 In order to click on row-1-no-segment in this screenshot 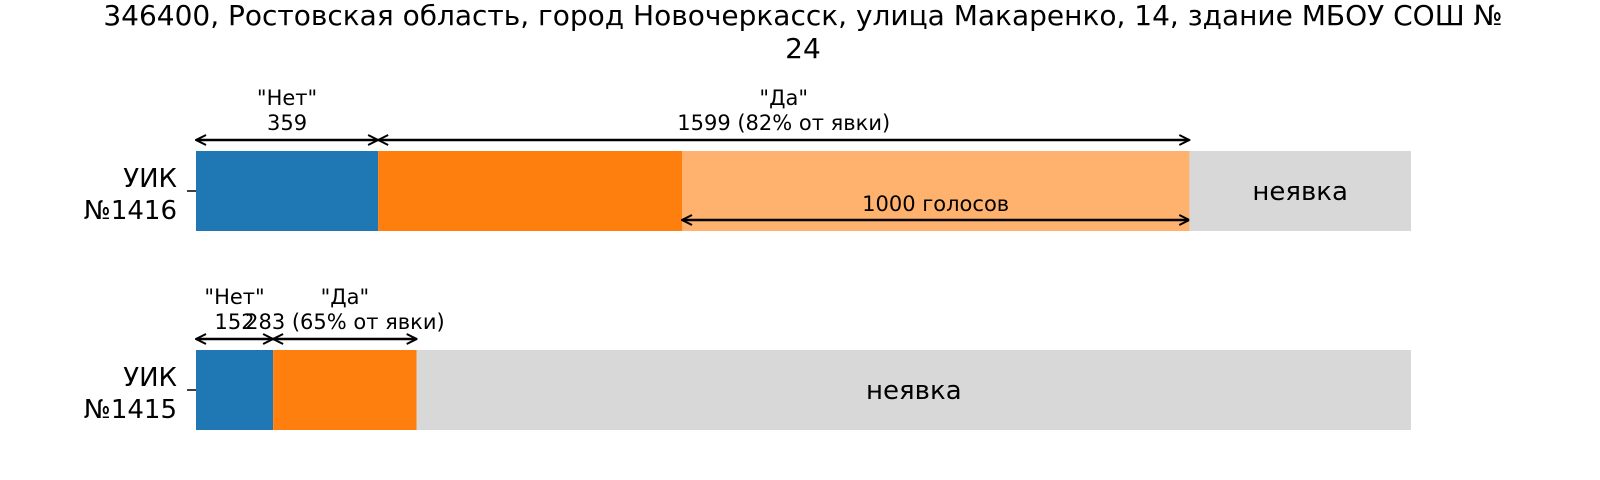, I will do `click(287, 191)`.